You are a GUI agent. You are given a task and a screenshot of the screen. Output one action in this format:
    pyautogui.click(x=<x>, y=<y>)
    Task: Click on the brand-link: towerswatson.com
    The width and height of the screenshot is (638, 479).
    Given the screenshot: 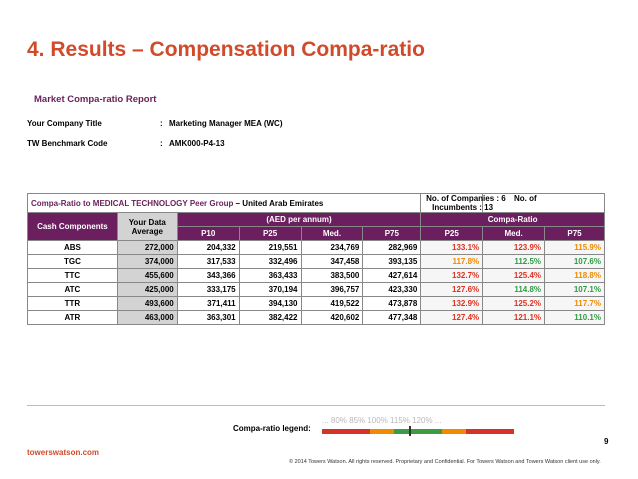 What is the action you would take?
    pyautogui.click(x=63, y=452)
    